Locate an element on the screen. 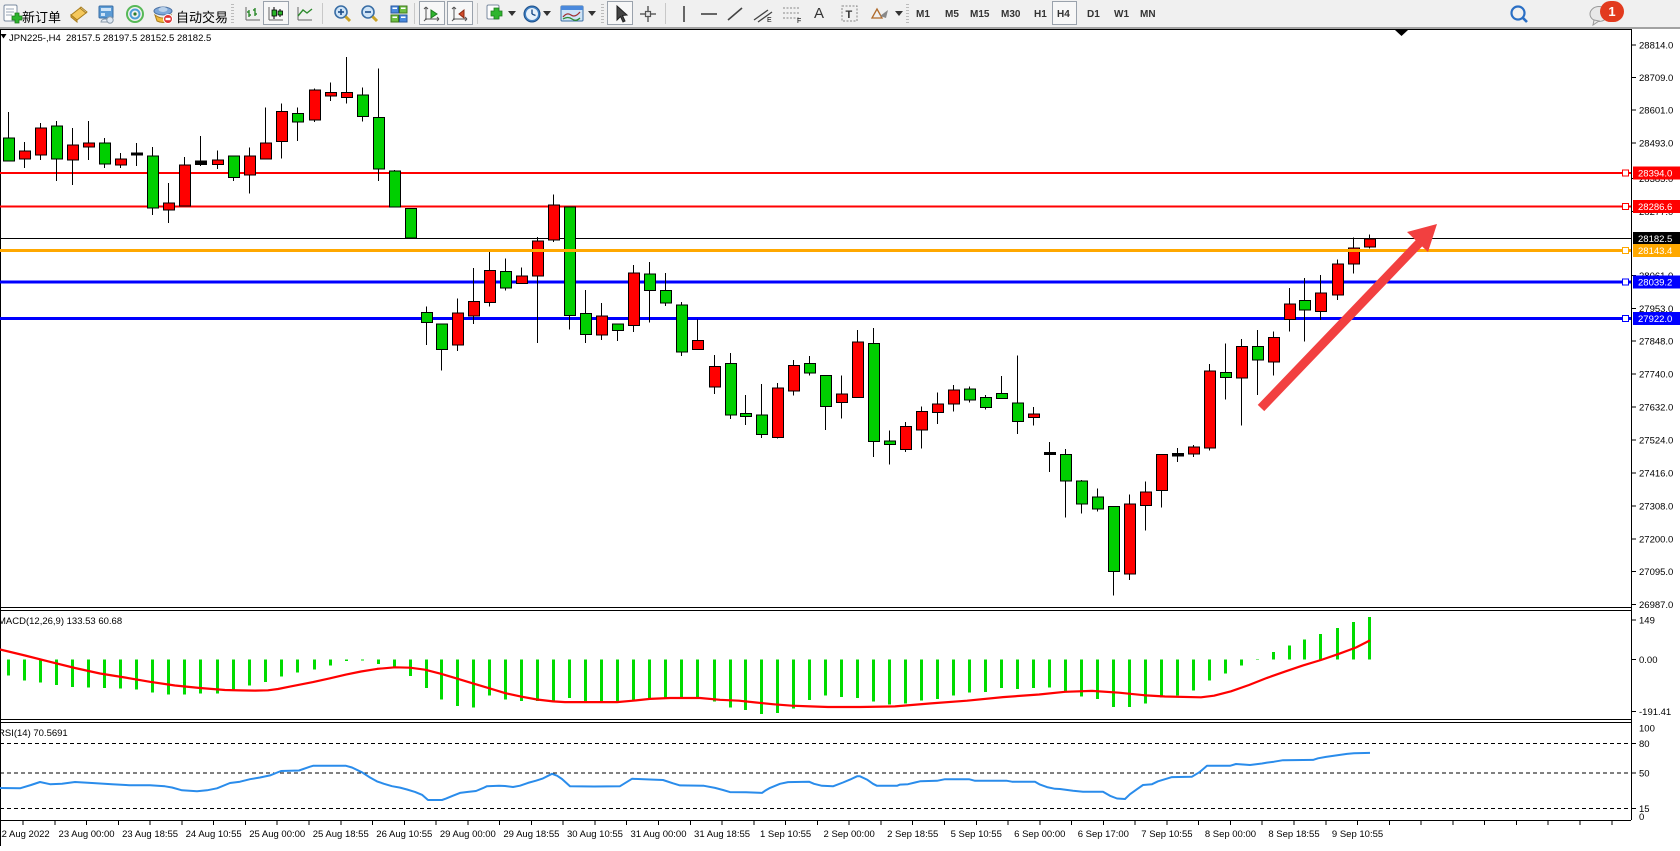 The width and height of the screenshot is (1680, 851). svg-text: 28493.0 is located at coordinates (1656, 144).